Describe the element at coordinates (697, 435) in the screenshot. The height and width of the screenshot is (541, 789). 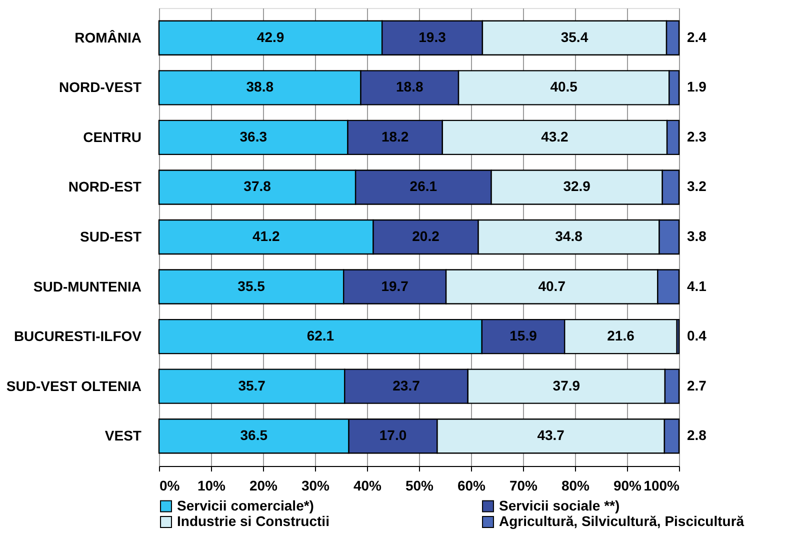
I see `data-label: 2.8` at that location.